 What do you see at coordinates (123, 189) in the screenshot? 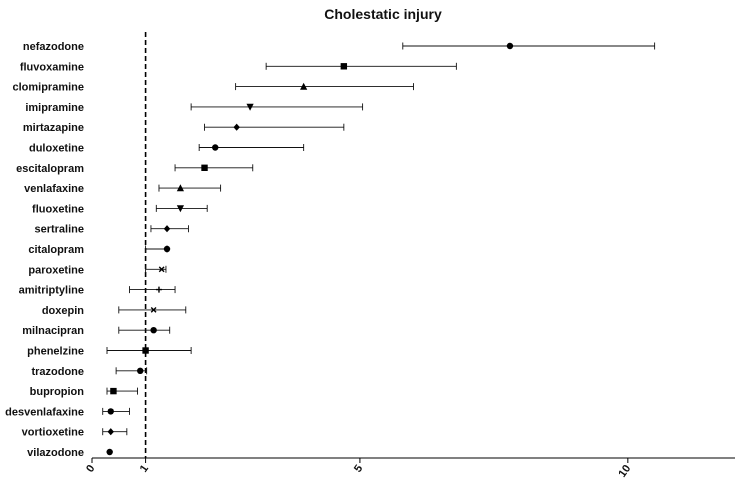
I see `row-venlafaxine: venlafaxine` at bounding box center [123, 189].